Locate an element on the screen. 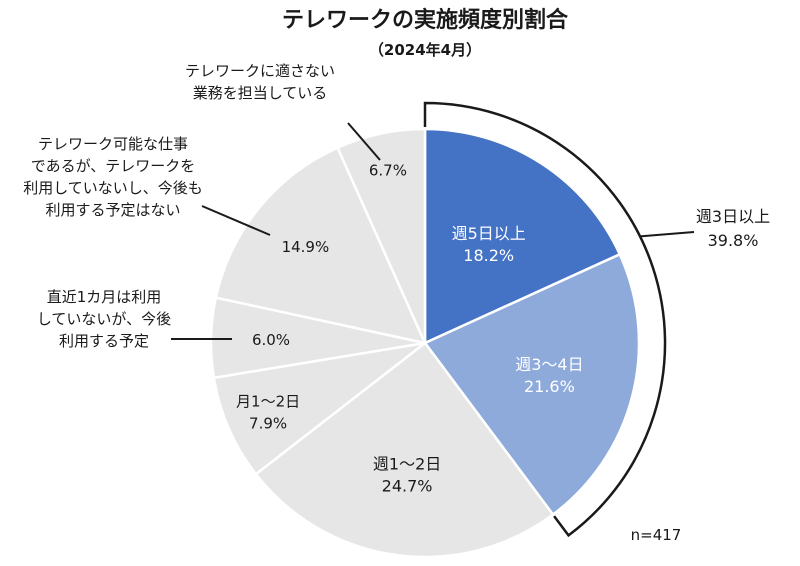 The height and width of the screenshot is (566, 800). chart-subtitle: （2024年4月） is located at coordinates (425, 50).